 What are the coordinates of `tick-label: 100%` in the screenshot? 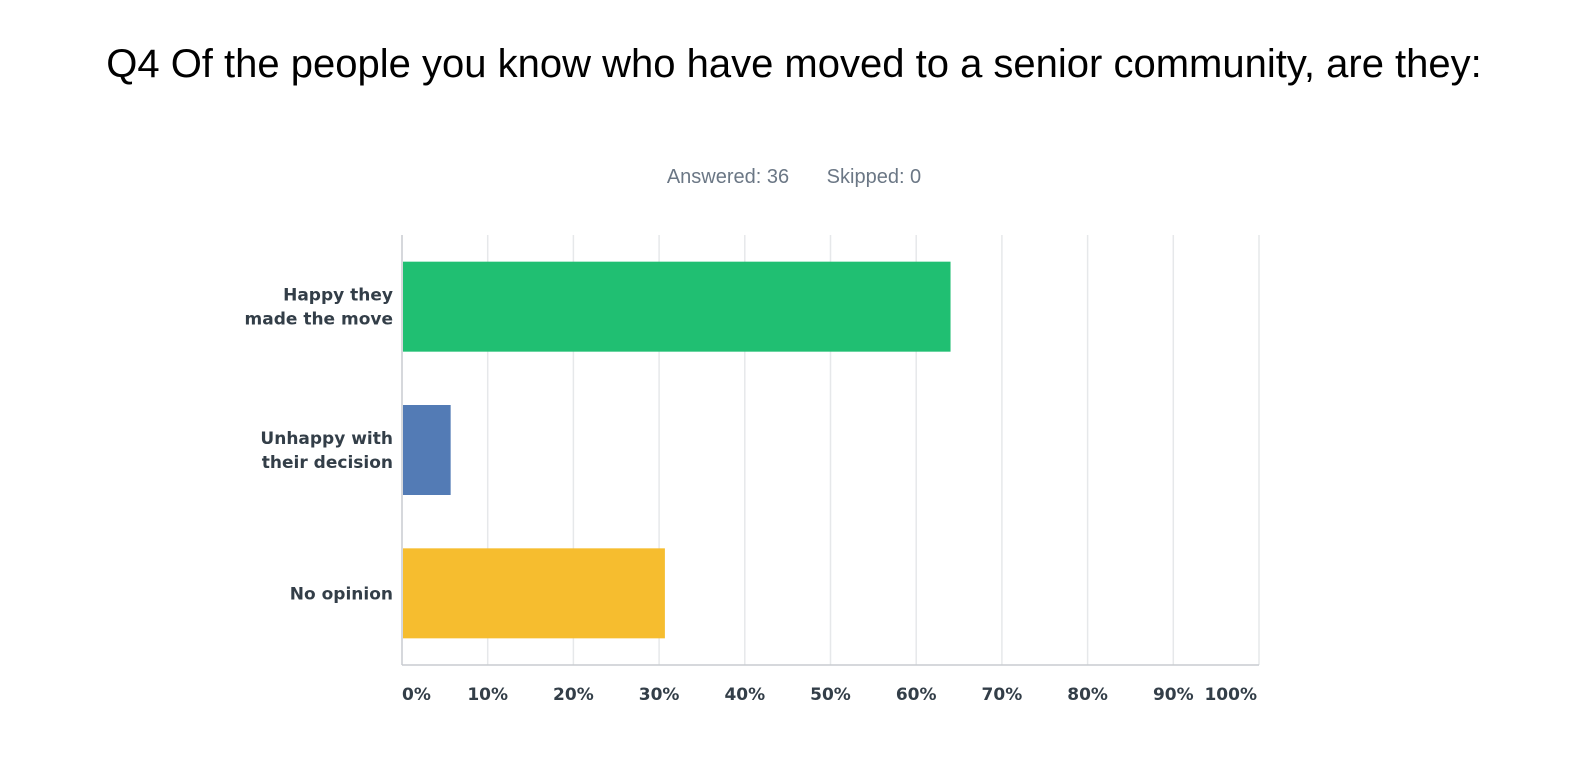 It's located at (1230, 695).